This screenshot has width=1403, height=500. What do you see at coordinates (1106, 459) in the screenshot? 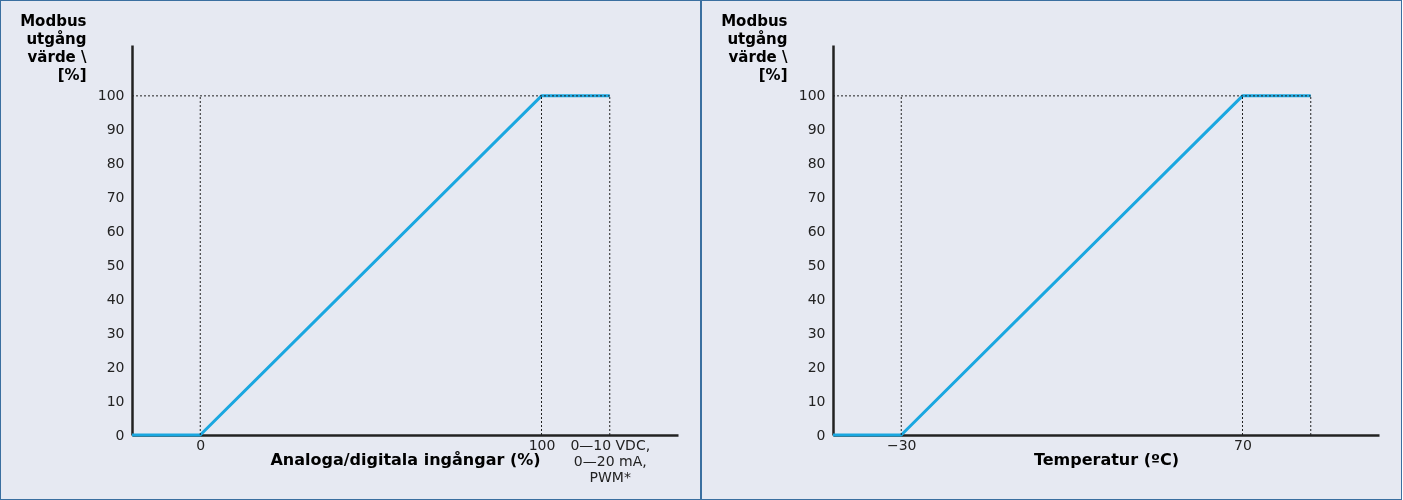
I see `x-axis-title: Temperatur (ºC)` at bounding box center [1106, 459].